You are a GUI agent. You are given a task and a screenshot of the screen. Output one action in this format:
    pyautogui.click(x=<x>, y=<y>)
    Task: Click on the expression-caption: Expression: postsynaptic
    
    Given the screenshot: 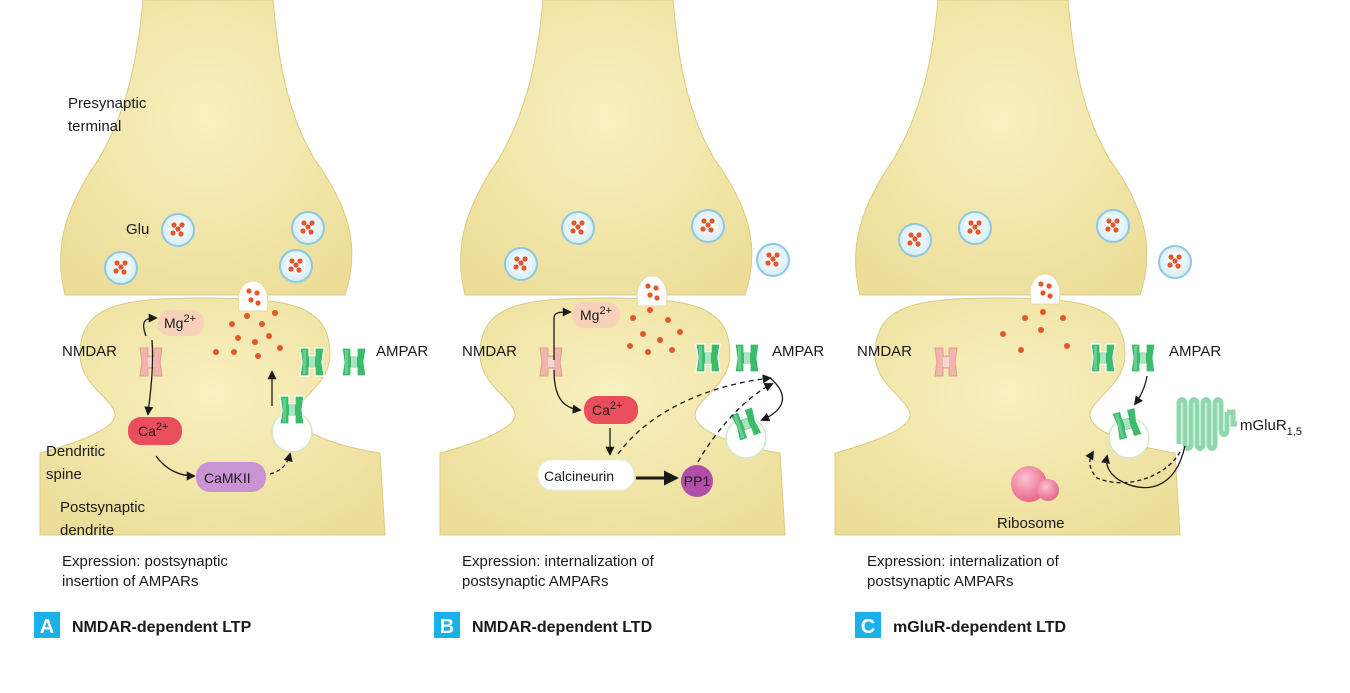 What is the action you would take?
    pyautogui.click(x=145, y=561)
    